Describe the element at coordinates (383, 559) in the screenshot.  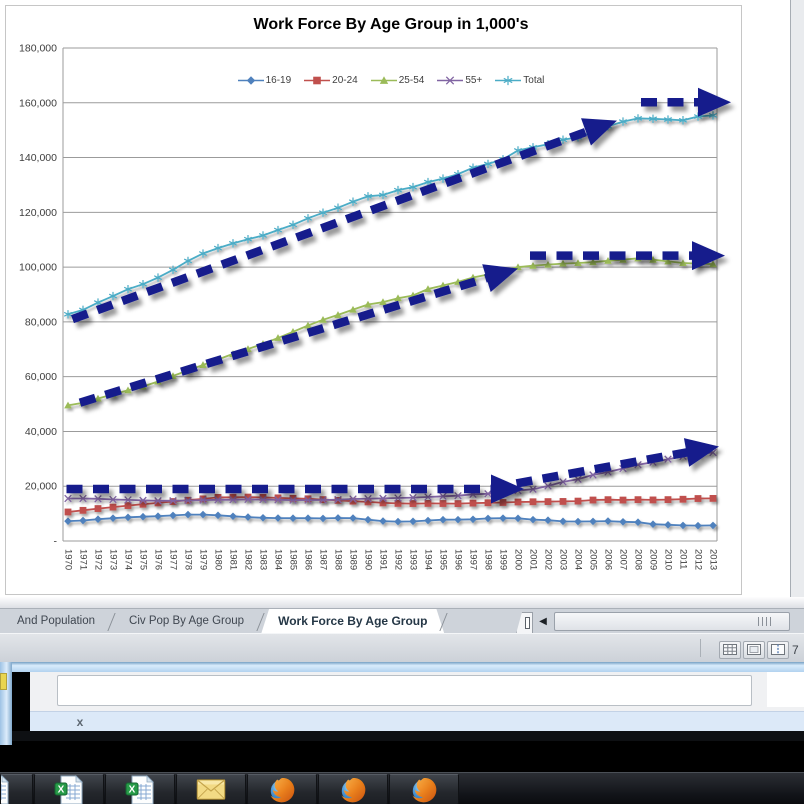
I see `svg-text: 1991` at that location.